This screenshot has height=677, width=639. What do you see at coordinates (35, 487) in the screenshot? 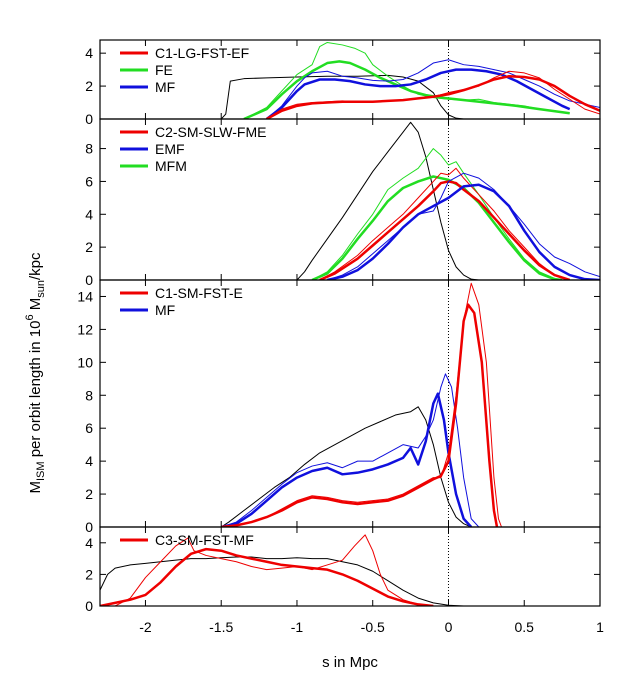
I see `y-label-main: M` at bounding box center [35, 487].